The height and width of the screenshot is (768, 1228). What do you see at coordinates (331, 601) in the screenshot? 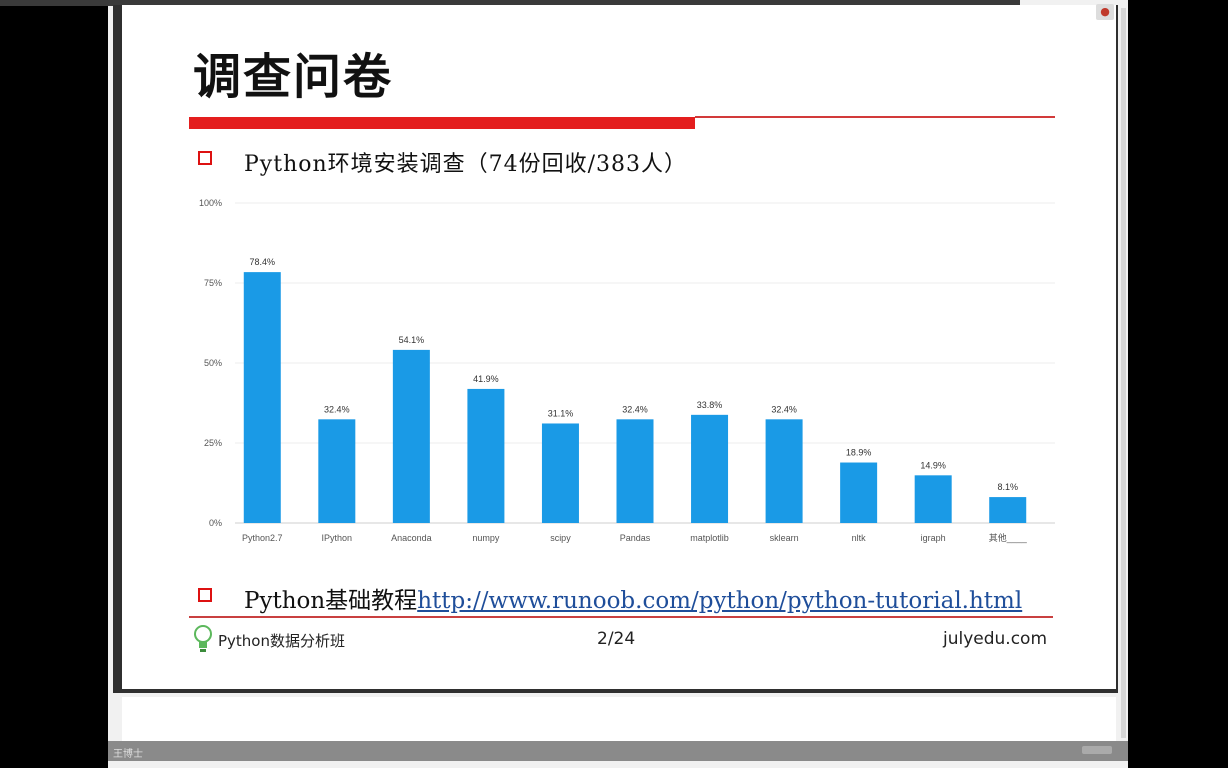
I see `tutorial-label: Python基础教程` at bounding box center [331, 601].